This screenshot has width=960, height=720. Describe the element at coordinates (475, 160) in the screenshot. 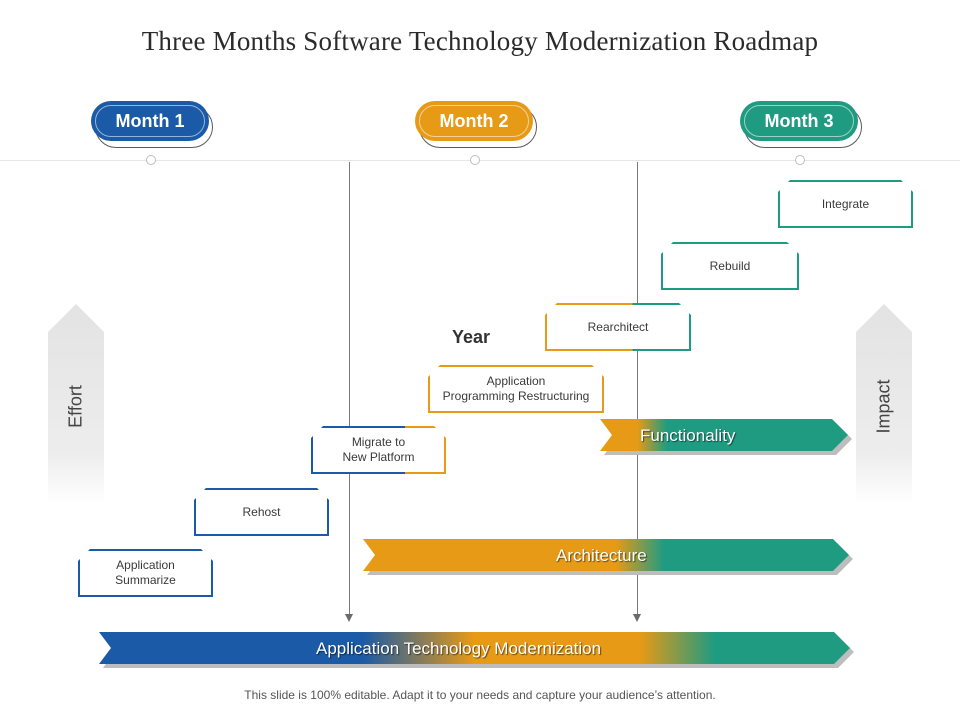

I see `month-2-marker` at that location.